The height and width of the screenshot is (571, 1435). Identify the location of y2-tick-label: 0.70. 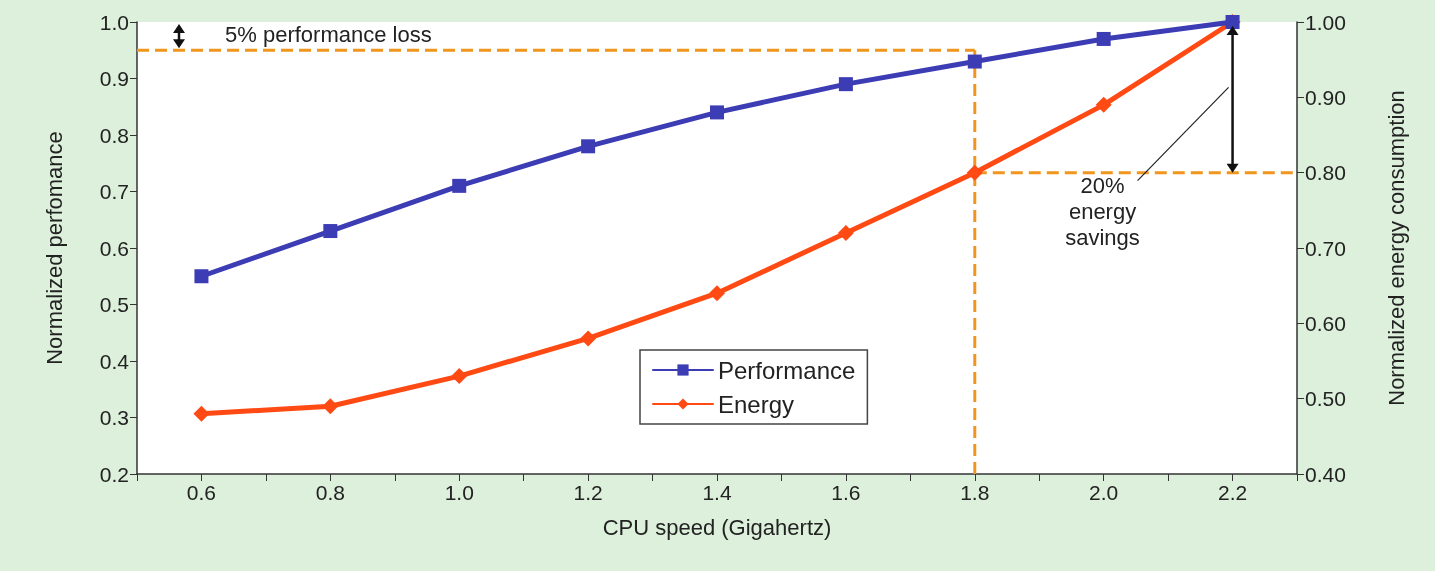
(1325, 248).